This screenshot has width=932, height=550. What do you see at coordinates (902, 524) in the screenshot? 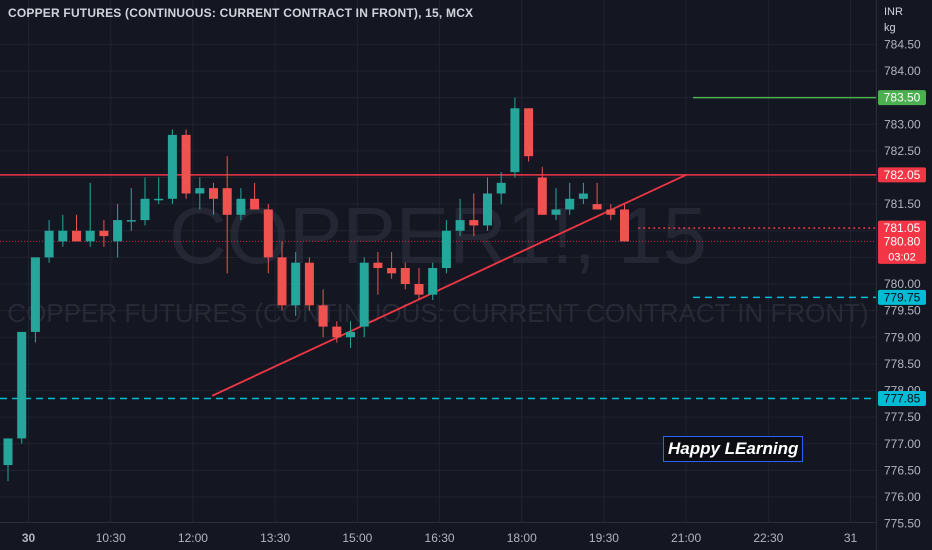
I see `price-tick-label: 775.50` at bounding box center [902, 524].